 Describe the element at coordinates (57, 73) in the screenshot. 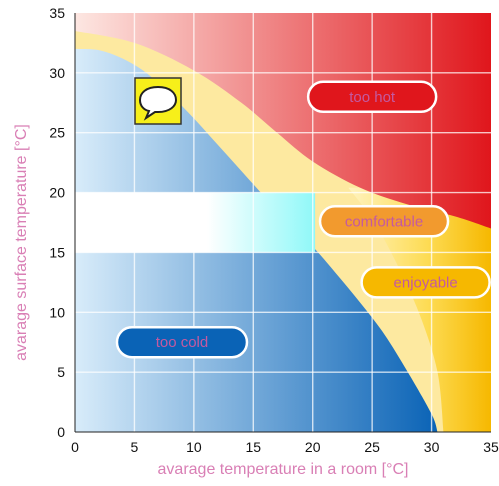

I see `y-tick-label: 30` at that location.